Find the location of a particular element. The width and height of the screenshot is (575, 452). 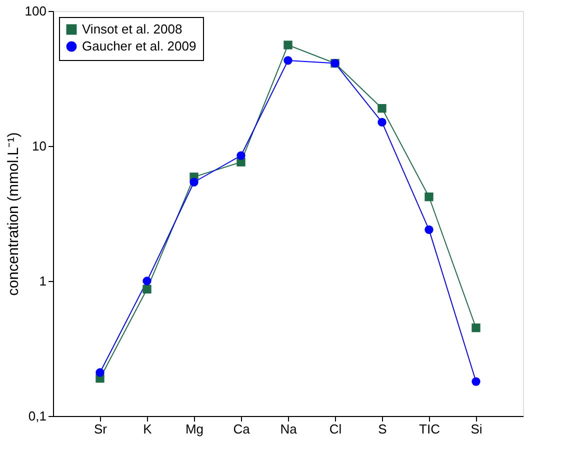

x-tick-label: Sr is located at coordinates (101, 429).